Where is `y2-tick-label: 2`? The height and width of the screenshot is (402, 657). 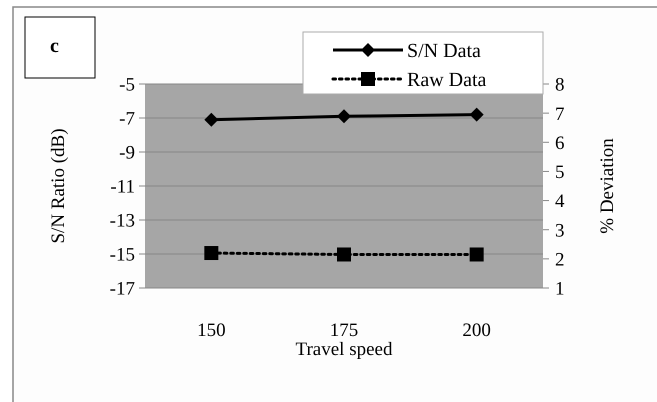
y2-tick-label: 2 is located at coordinates (559, 260).